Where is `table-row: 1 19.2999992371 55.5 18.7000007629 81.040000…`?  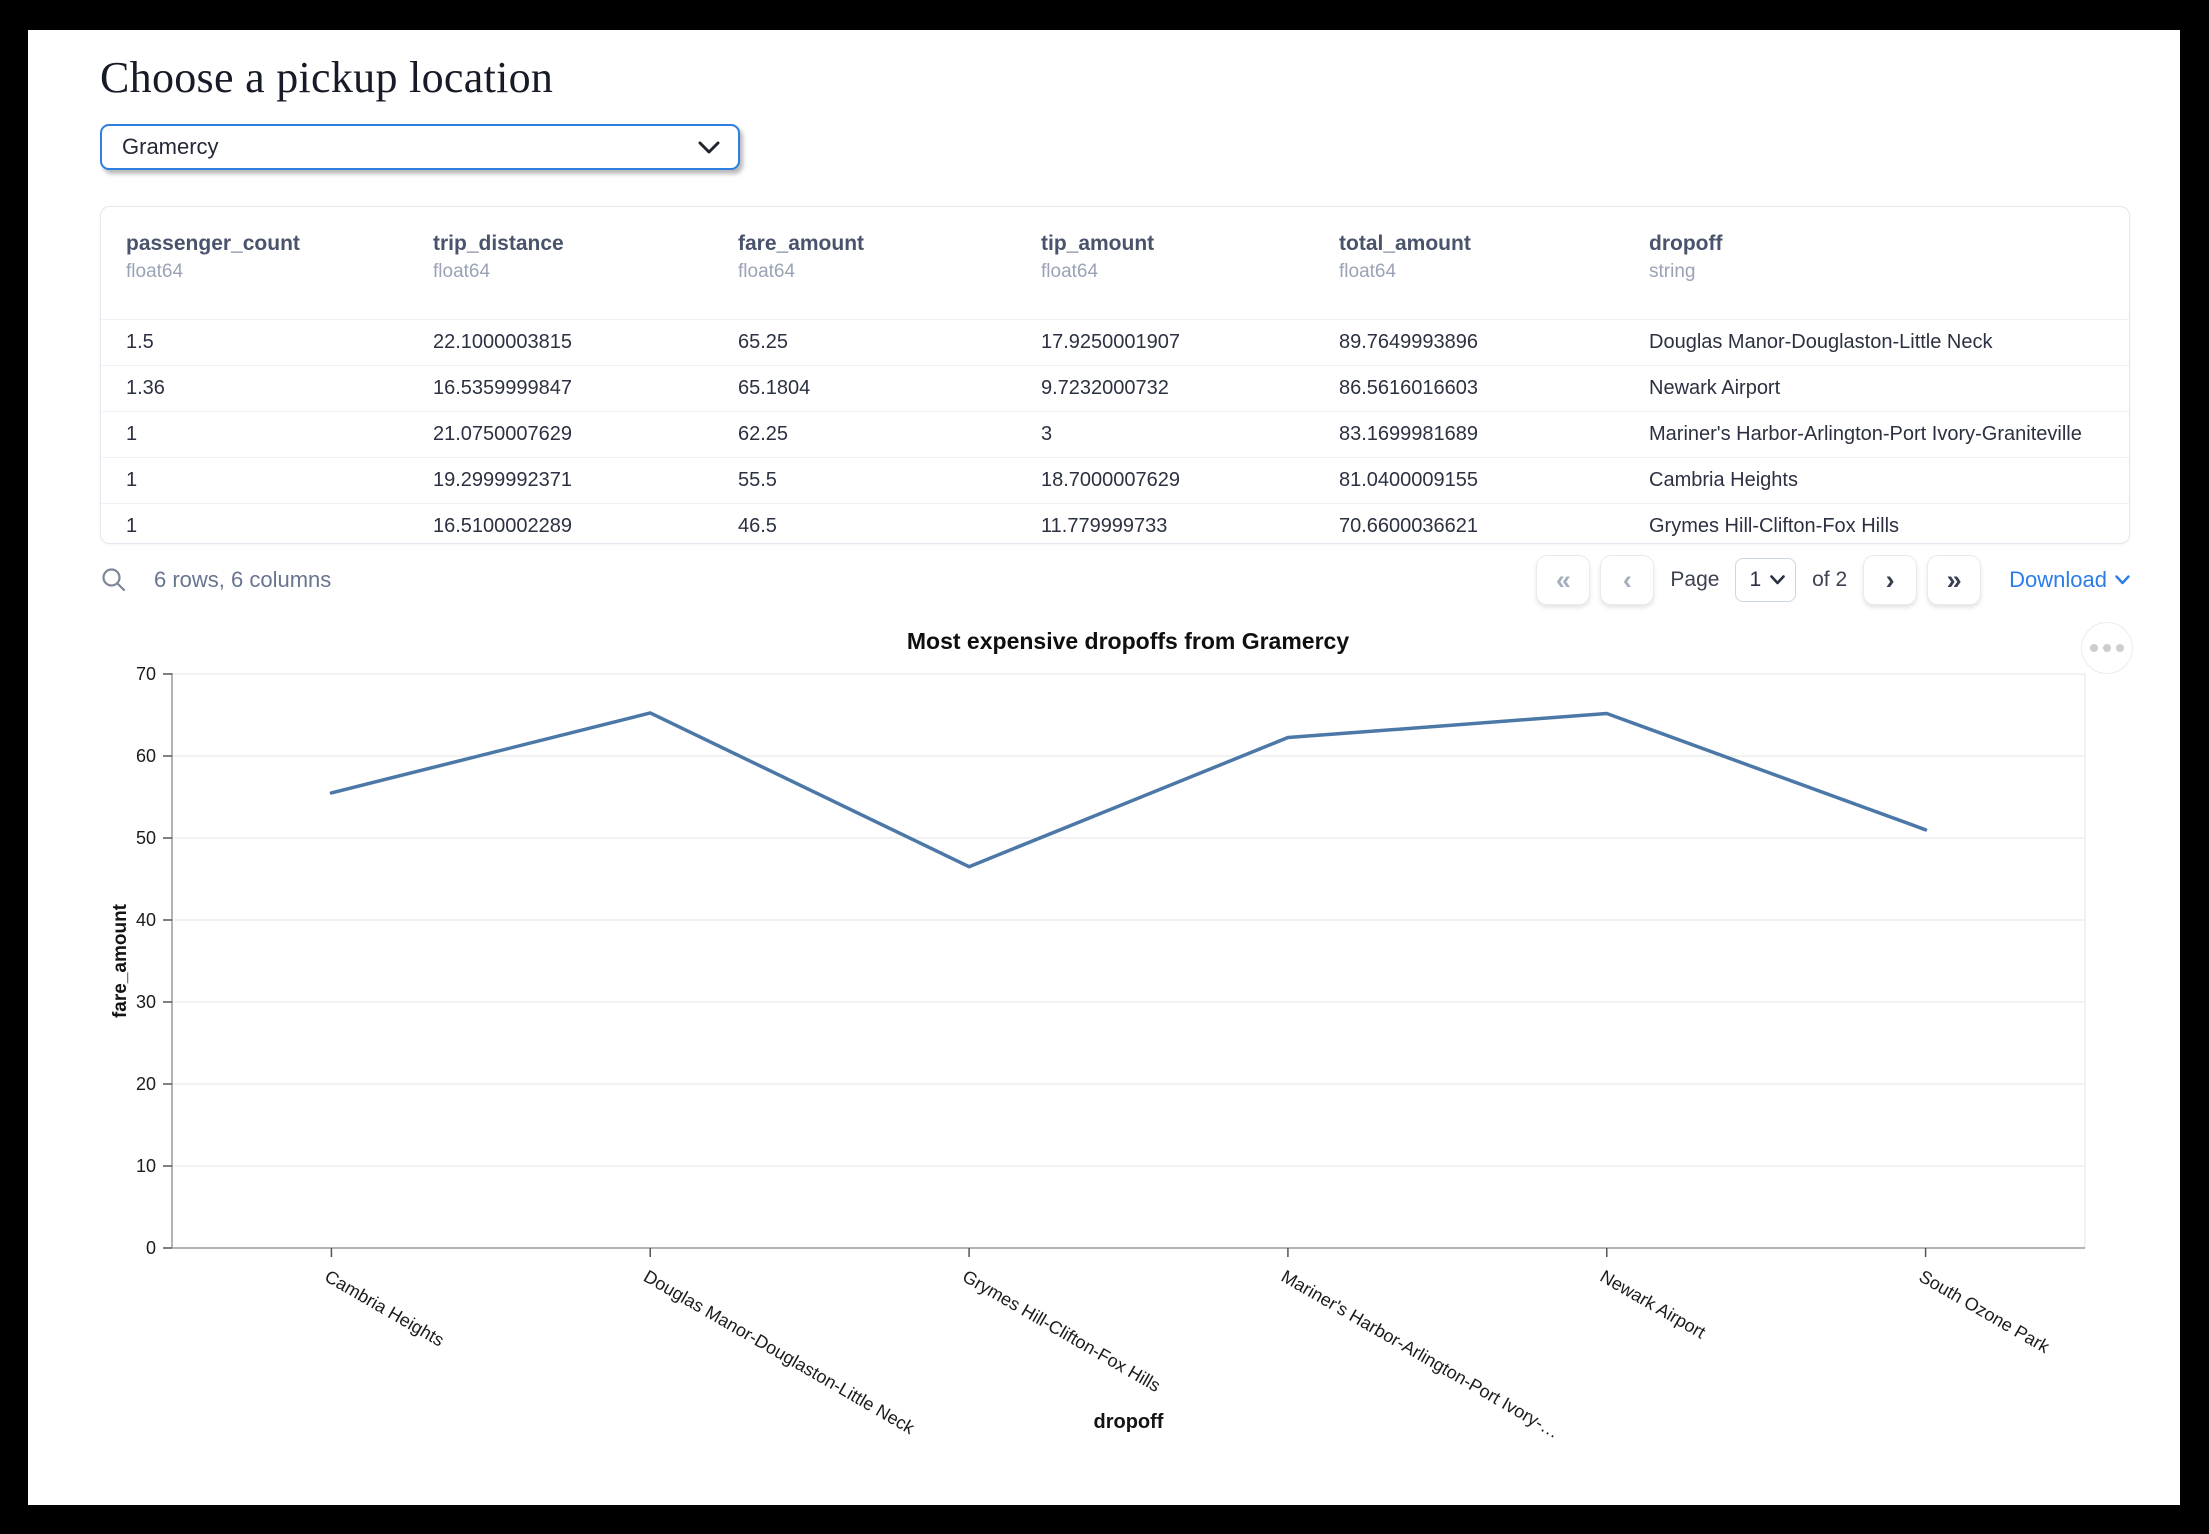 table-row: 1 19.2999992371 55.5 18.7000007629 81.040000… is located at coordinates (1115, 480).